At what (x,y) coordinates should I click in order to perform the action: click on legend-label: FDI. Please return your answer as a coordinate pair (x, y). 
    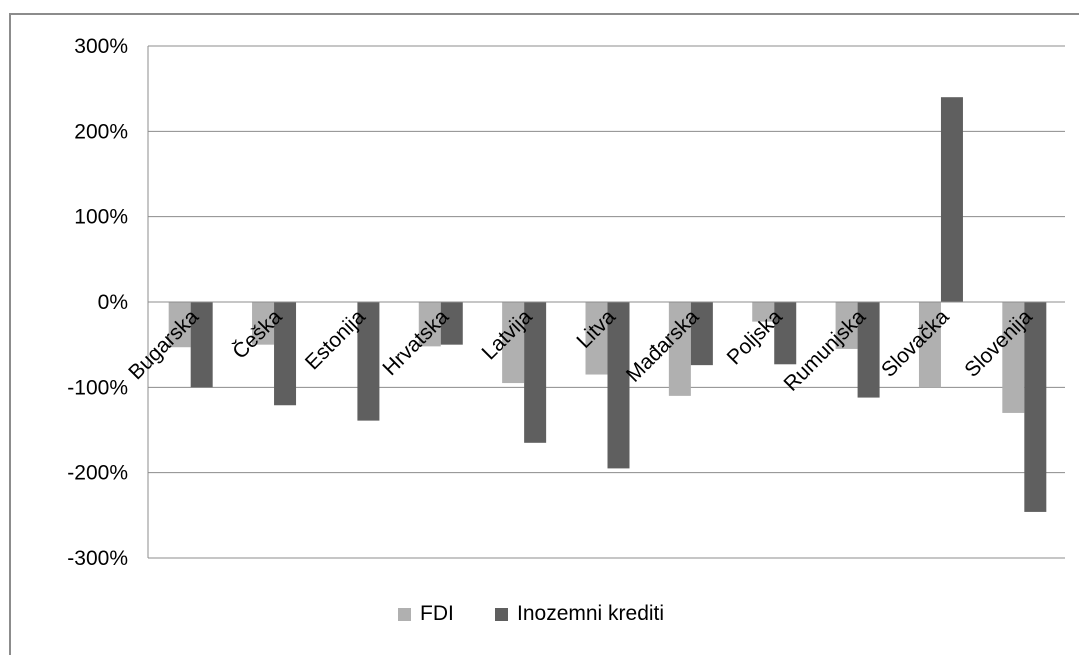
    Looking at the image, I should click on (437, 613).